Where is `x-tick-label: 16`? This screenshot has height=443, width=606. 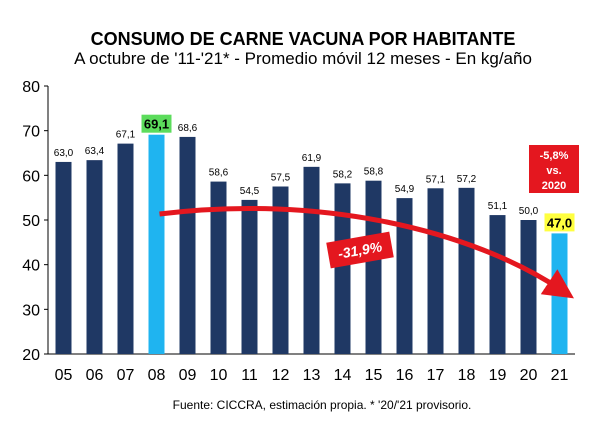 x-tick-label: 16 is located at coordinates (405, 375).